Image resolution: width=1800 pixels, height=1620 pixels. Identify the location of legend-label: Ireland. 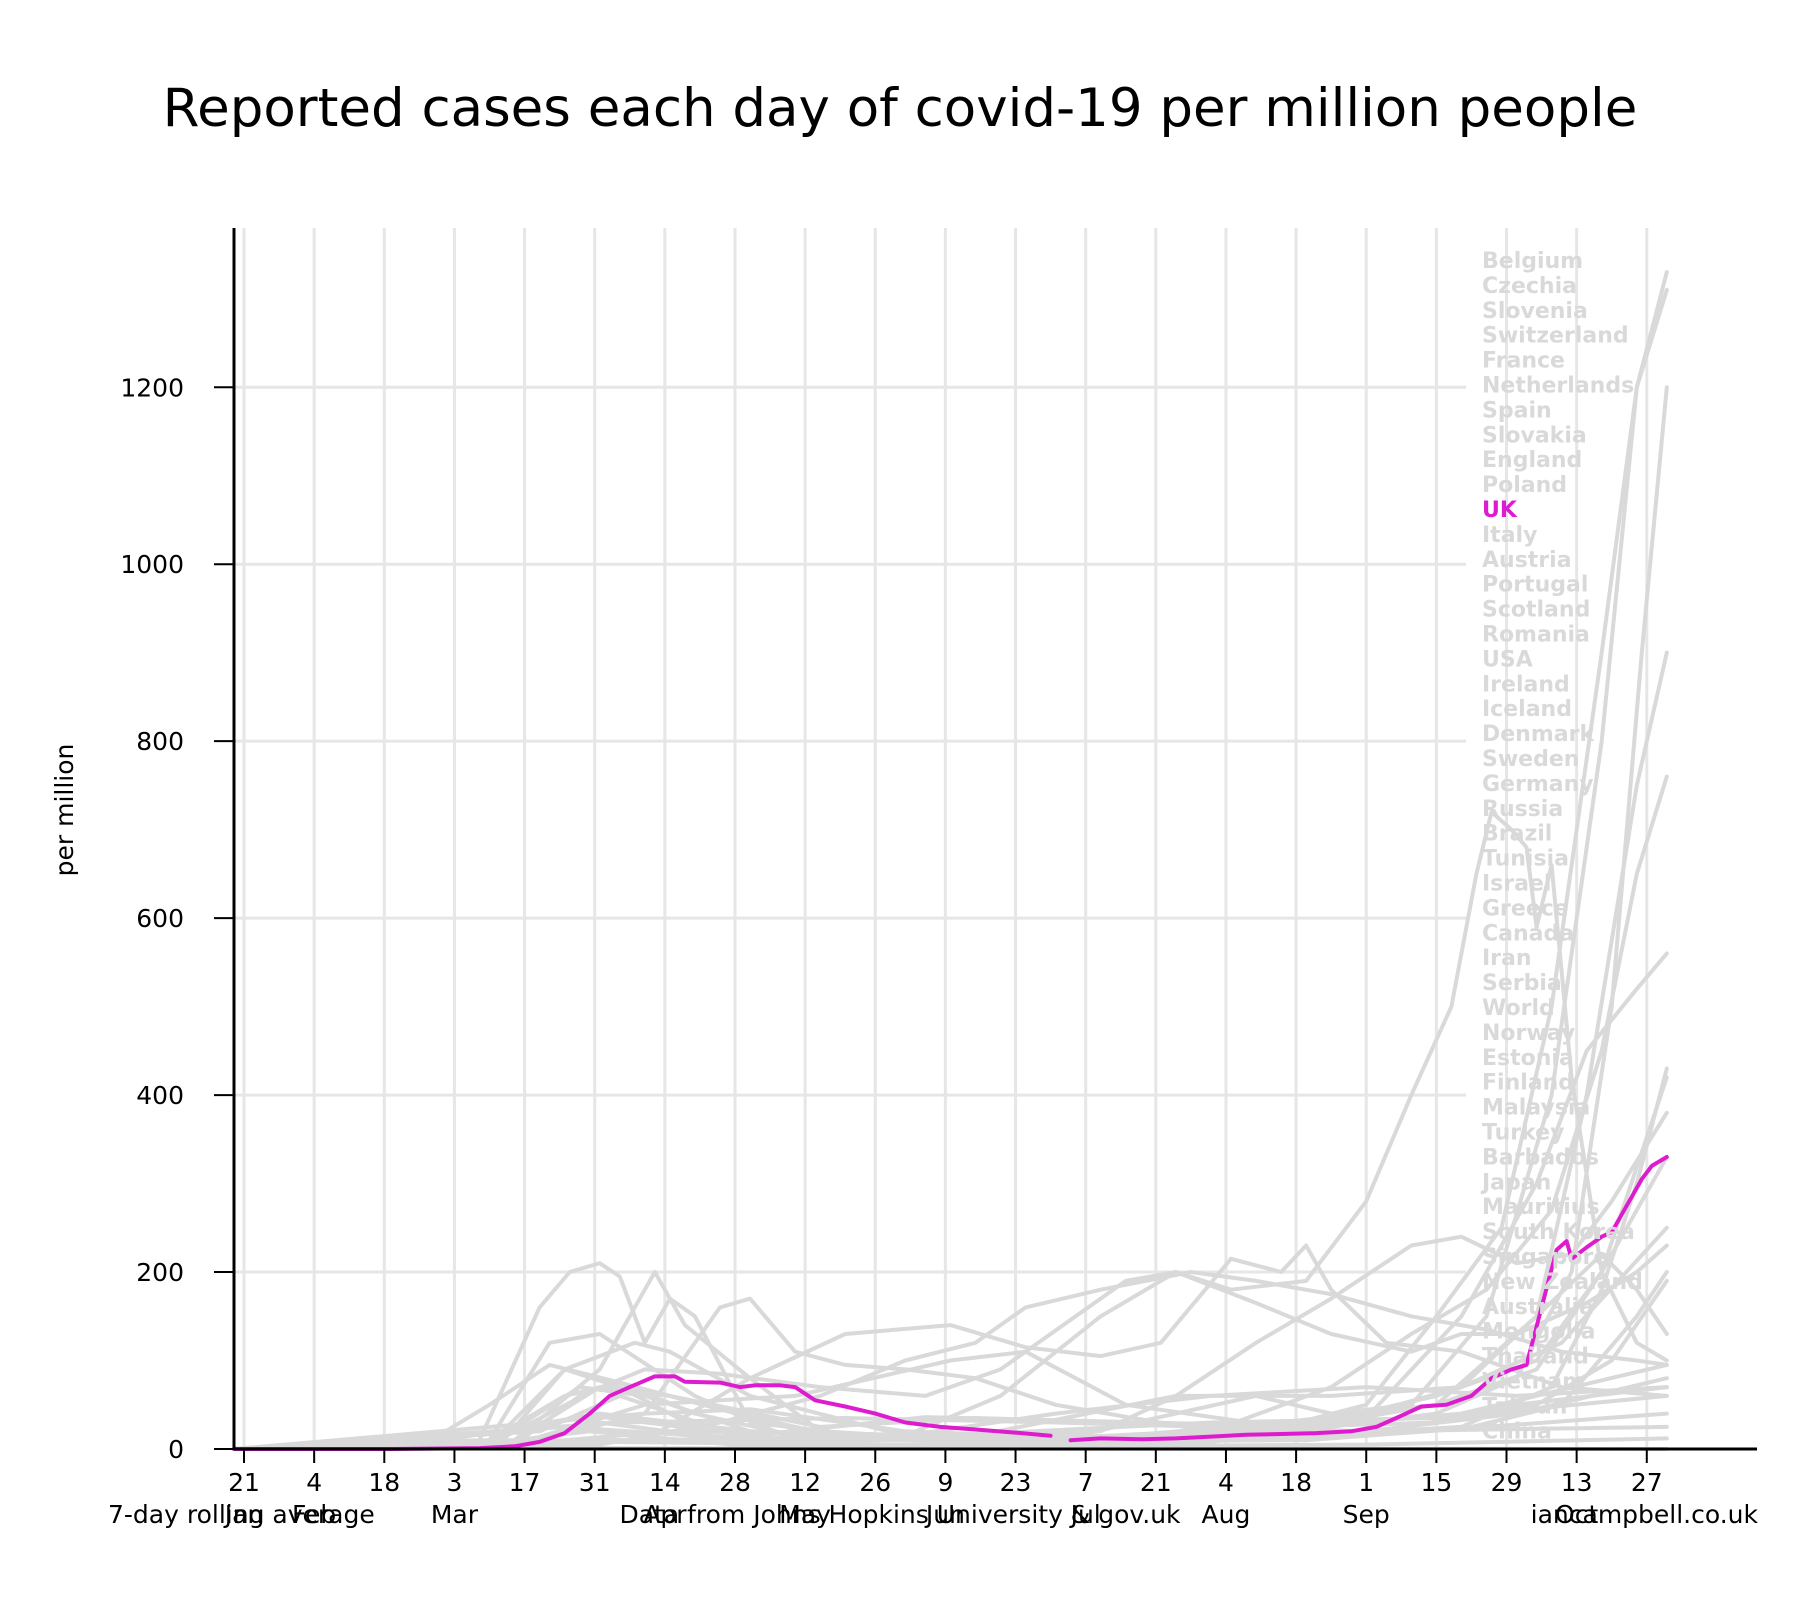
(1526, 684).